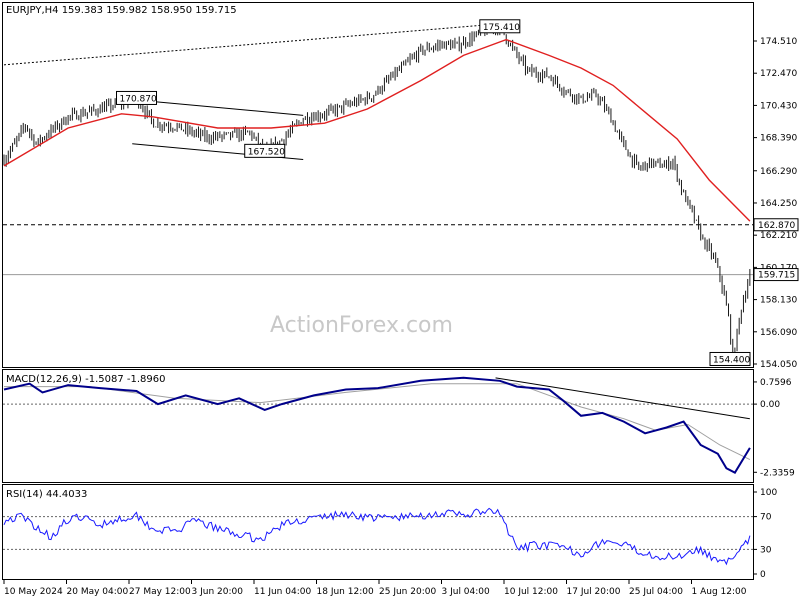 The height and width of the screenshot is (600, 800). I want to click on rsi-tick-label-70: 70, so click(766, 518).